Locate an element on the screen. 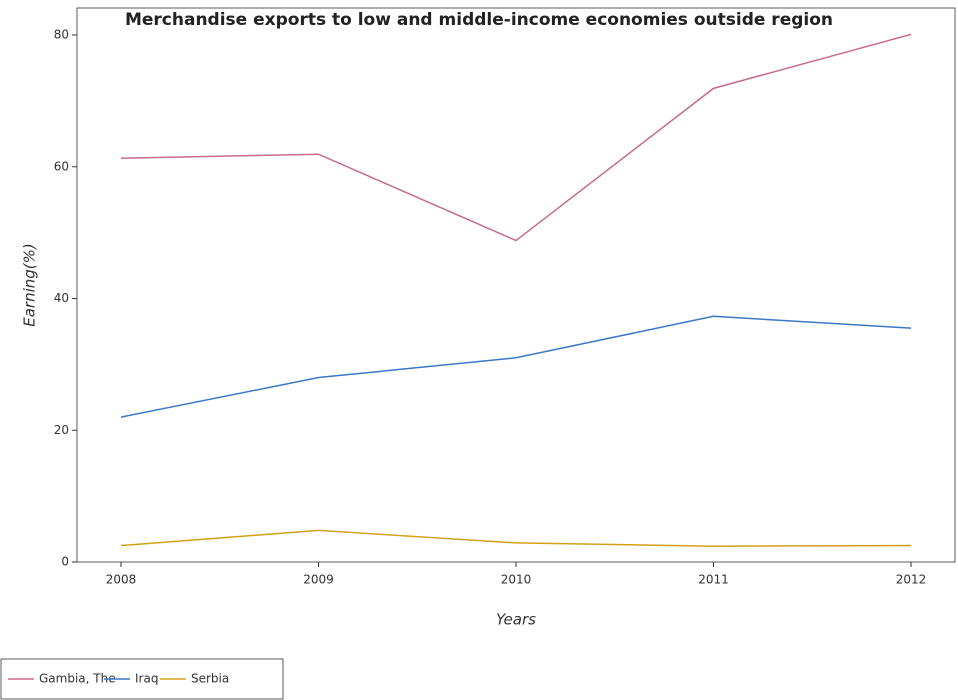  y-tick-label: 80 is located at coordinates (61, 35).